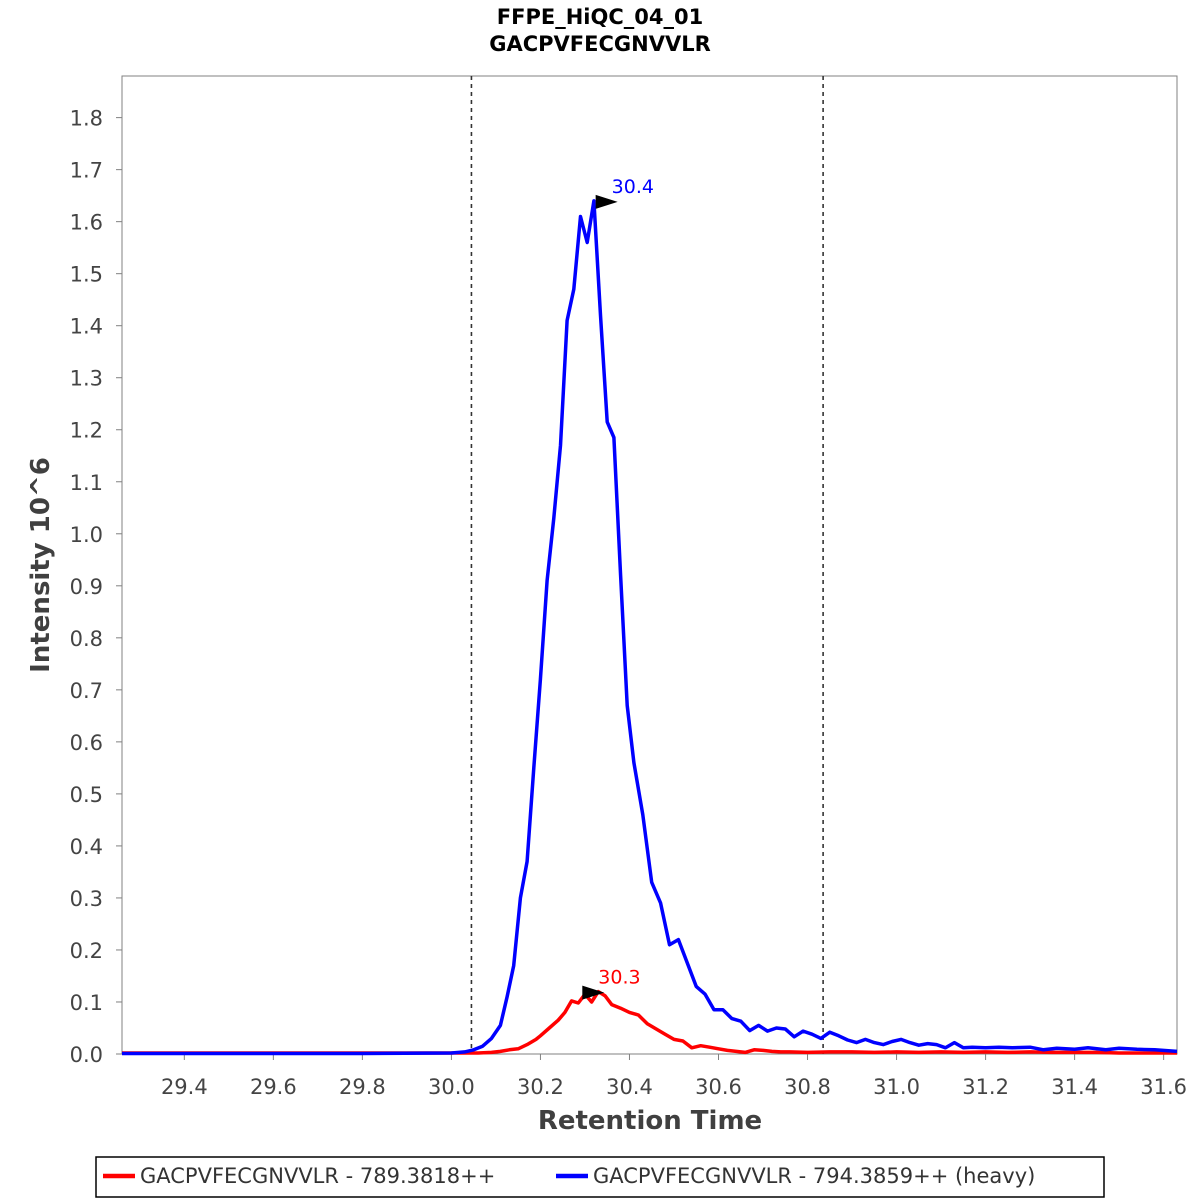 The height and width of the screenshot is (1204, 1200). What do you see at coordinates (1074, 1087) in the screenshot?
I see `x-tick-label: 31.4` at bounding box center [1074, 1087].